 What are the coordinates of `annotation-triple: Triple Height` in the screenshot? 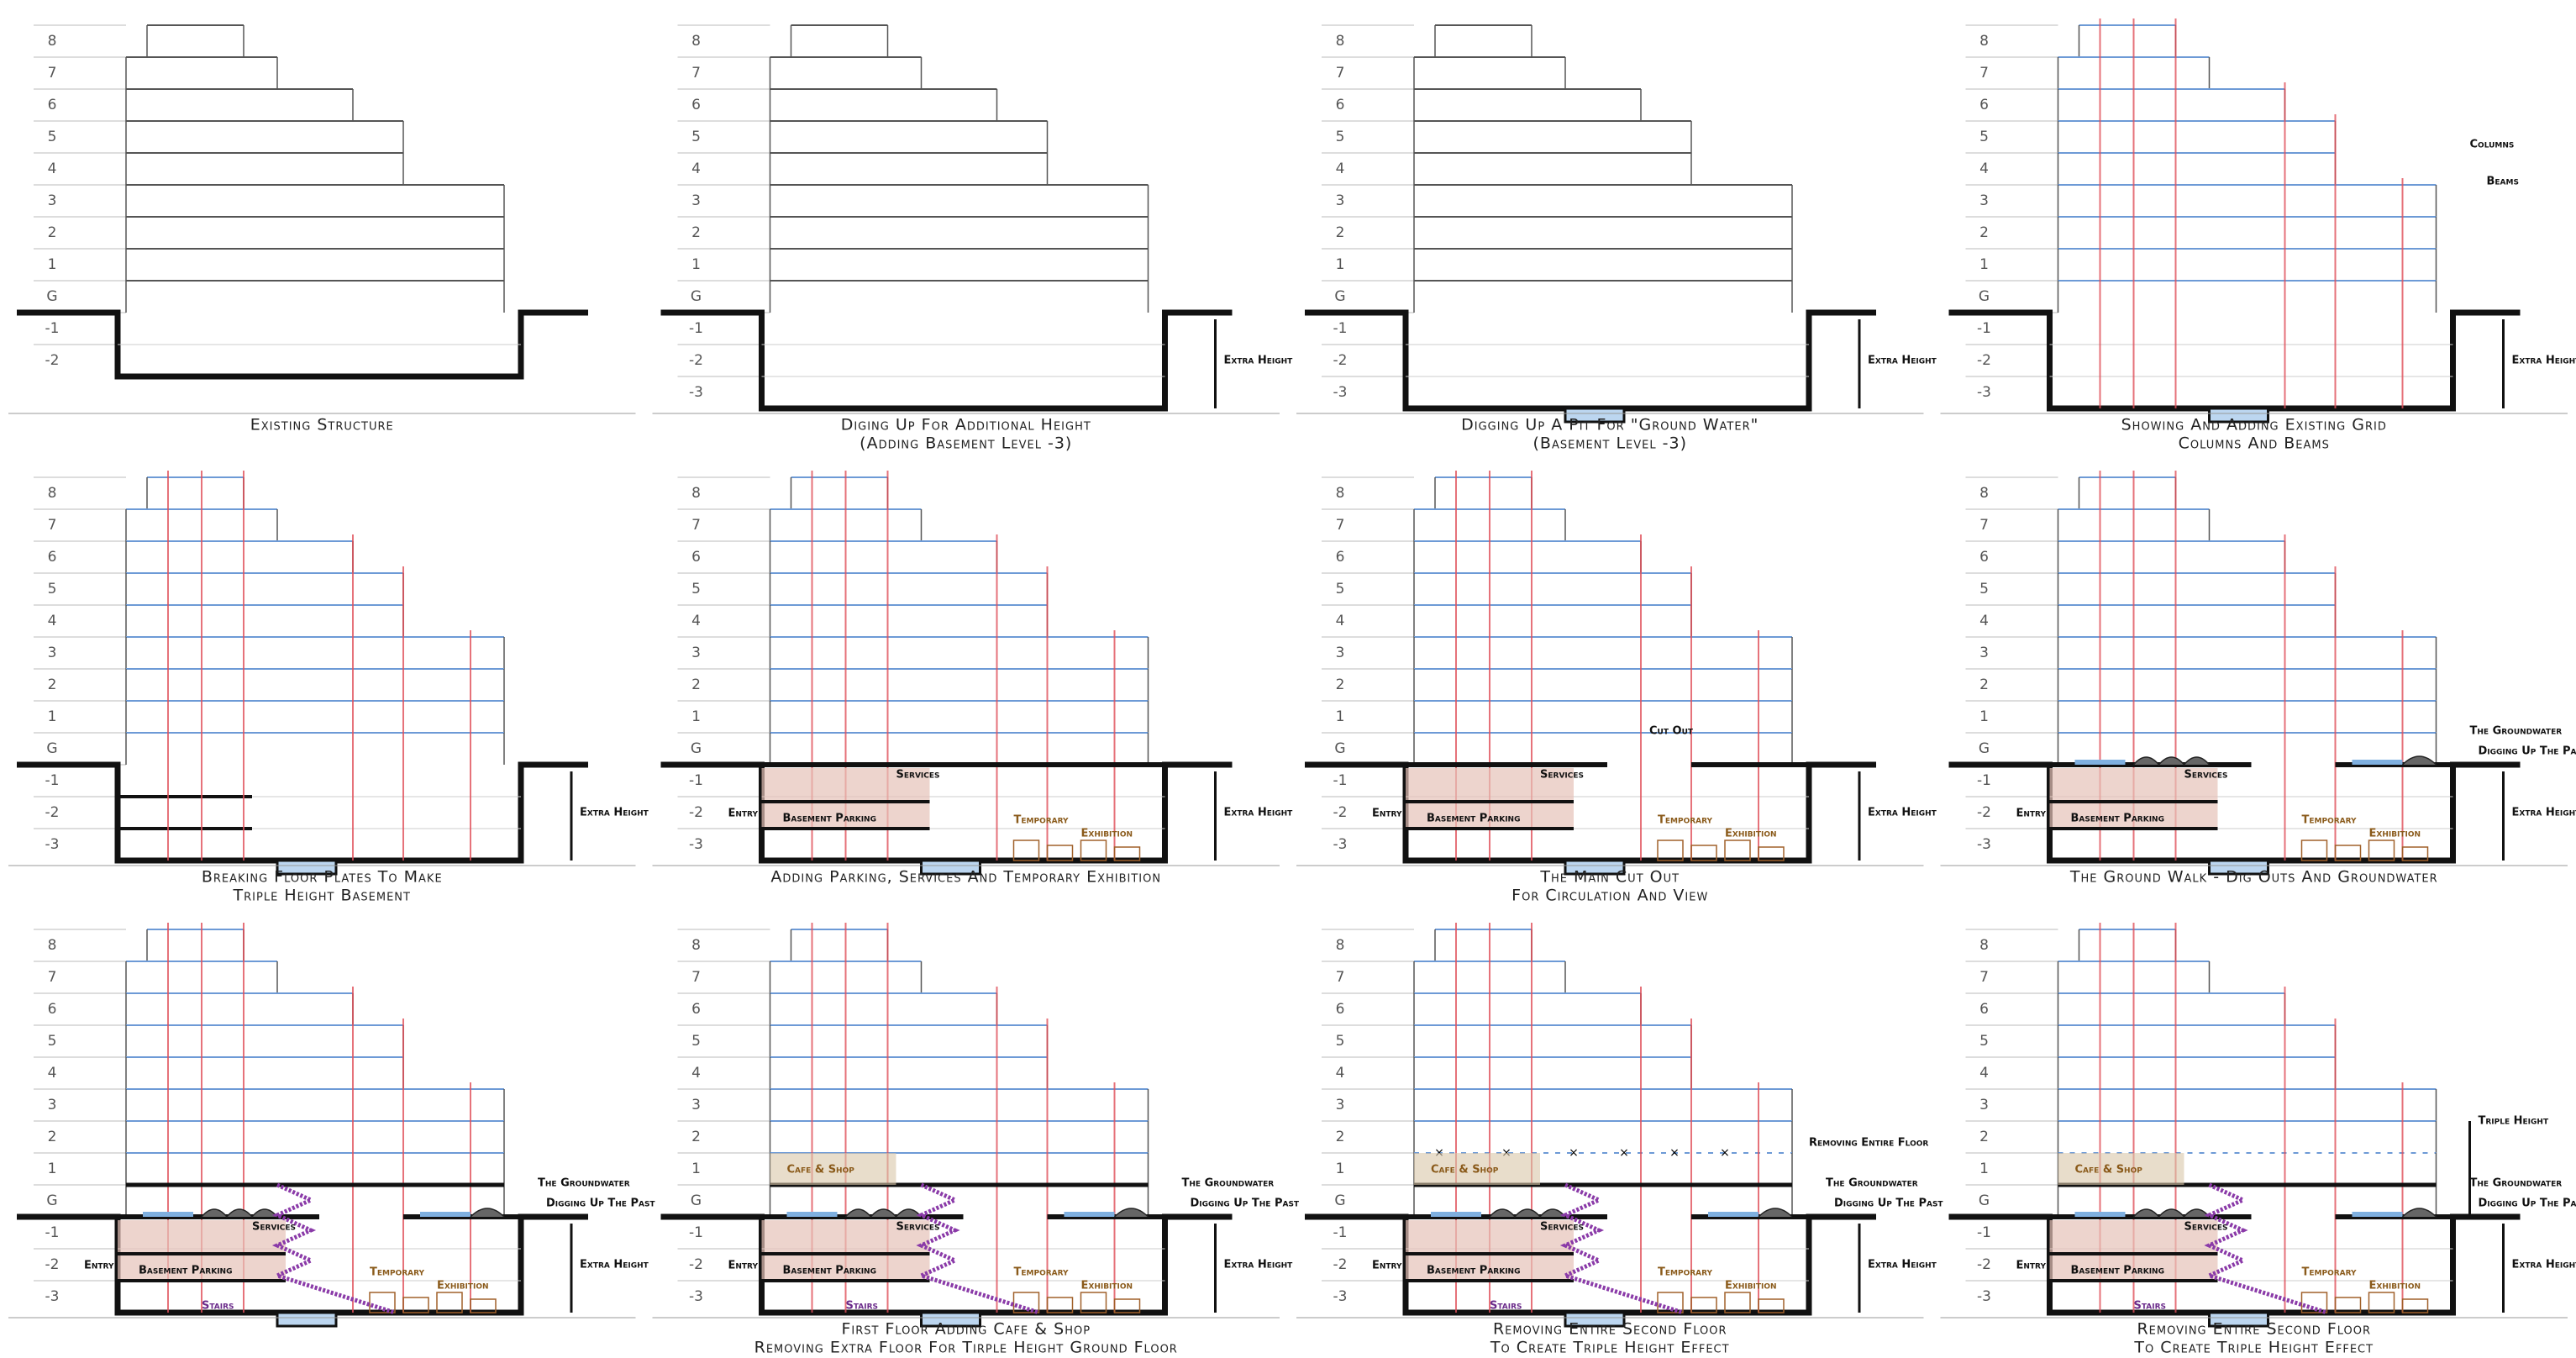 It's located at (2514, 1121).